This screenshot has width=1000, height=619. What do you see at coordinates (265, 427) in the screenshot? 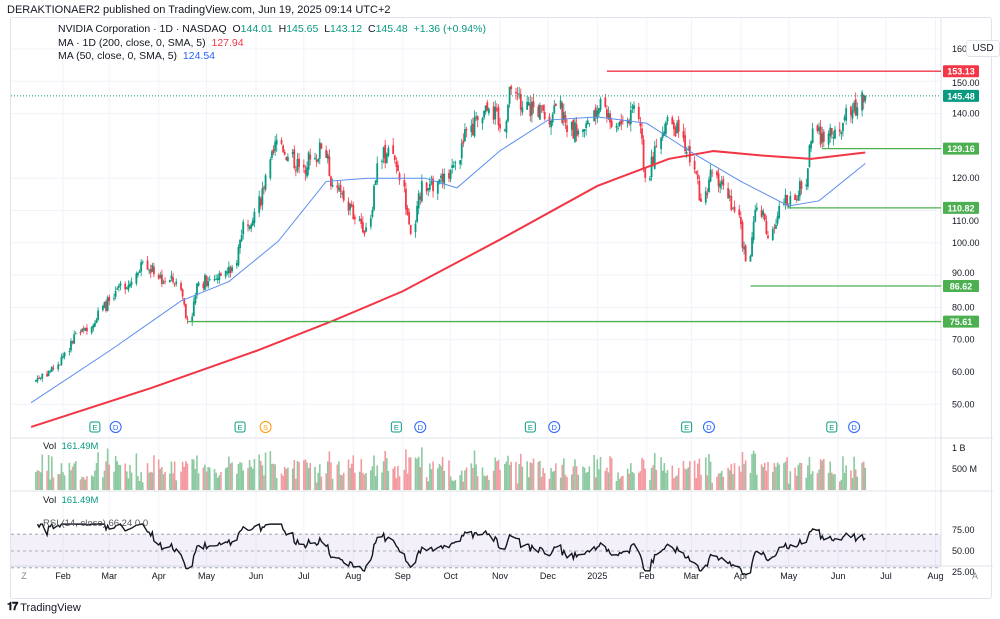
I see `event-S-icon` at bounding box center [265, 427].